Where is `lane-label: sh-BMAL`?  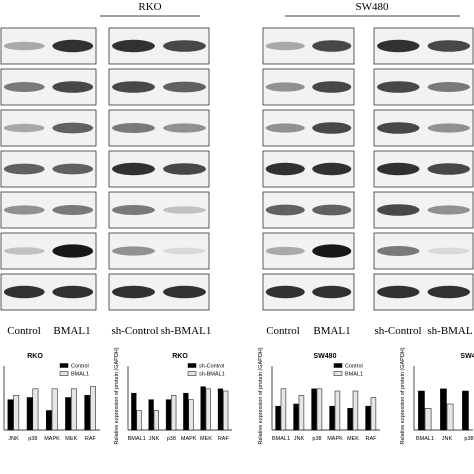
lane-label: sh-BMAL is located at coordinates (450, 331).